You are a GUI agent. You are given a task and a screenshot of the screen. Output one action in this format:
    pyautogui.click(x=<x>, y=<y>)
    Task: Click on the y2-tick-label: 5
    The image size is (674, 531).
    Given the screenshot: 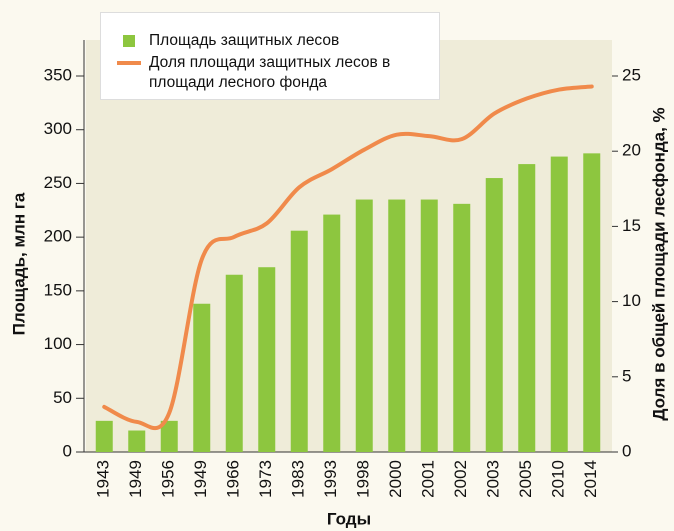 What is the action you would take?
    pyautogui.click(x=626, y=375)
    